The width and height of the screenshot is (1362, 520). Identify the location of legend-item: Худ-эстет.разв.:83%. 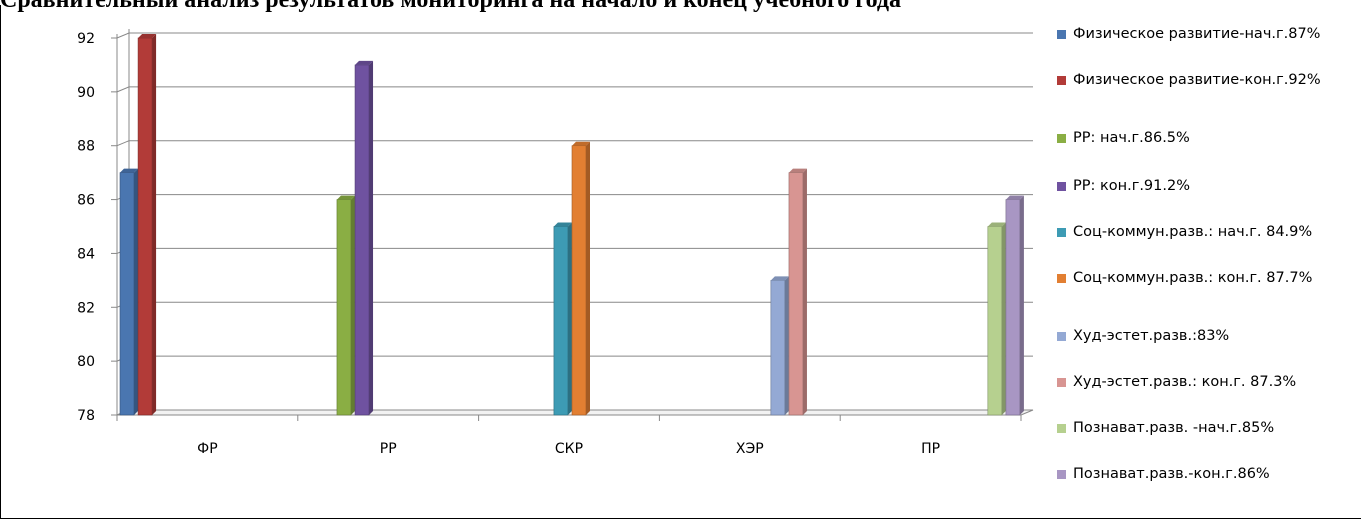
(1207, 336).